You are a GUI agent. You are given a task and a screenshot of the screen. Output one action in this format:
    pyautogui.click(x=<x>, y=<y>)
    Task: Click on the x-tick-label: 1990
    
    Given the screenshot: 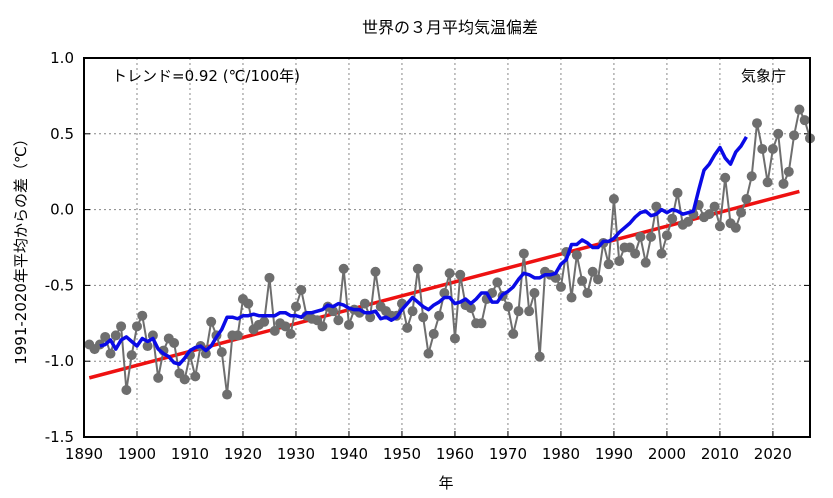 What is the action you would take?
    pyautogui.click(x=614, y=454)
    